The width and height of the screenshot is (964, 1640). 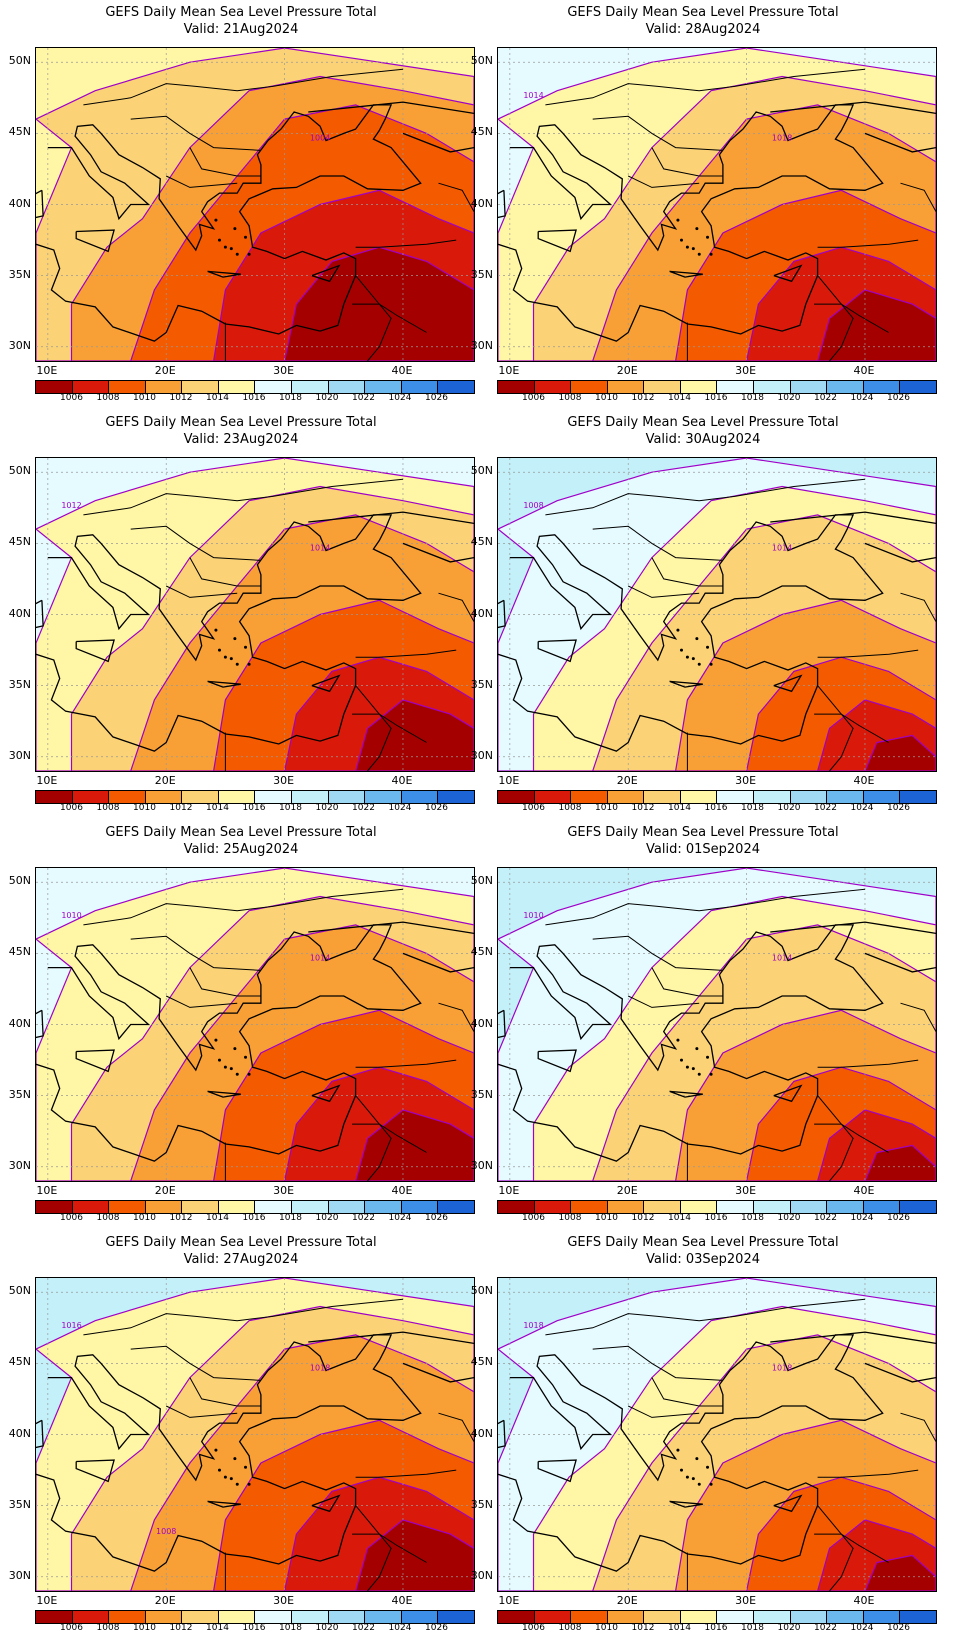 What do you see at coordinates (717, 1434) in the screenshot?
I see `map-svg: 1018 1018` at bounding box center [717, 1434].